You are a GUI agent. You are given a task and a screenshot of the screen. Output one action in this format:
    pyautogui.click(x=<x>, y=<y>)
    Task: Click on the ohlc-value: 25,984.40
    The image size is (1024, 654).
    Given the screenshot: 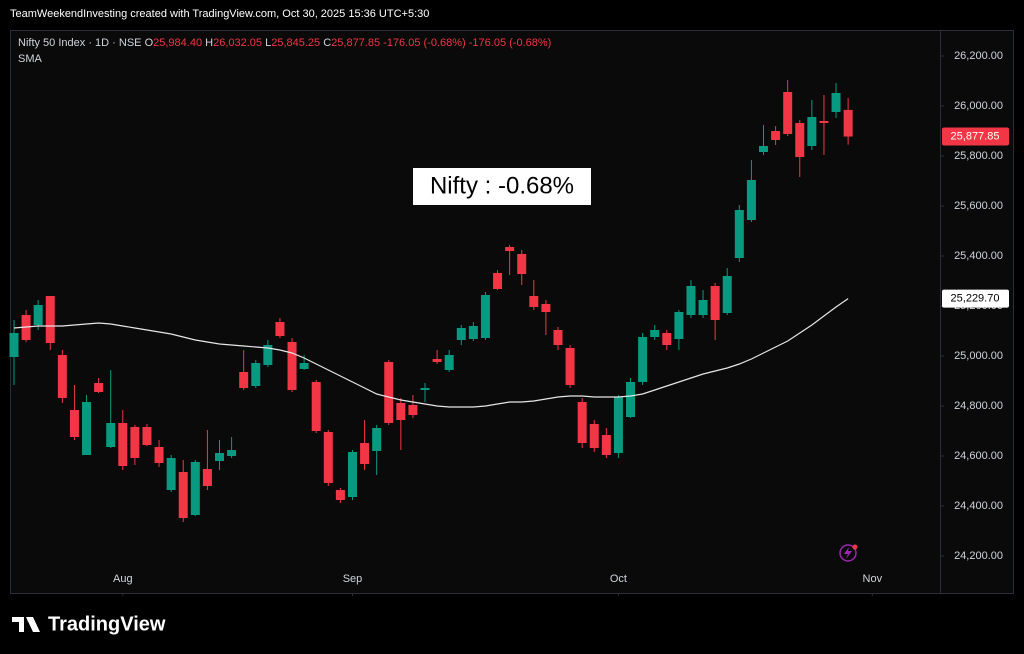 What is the action you would take?
    pyautogui.click(x=177, y=43)
    